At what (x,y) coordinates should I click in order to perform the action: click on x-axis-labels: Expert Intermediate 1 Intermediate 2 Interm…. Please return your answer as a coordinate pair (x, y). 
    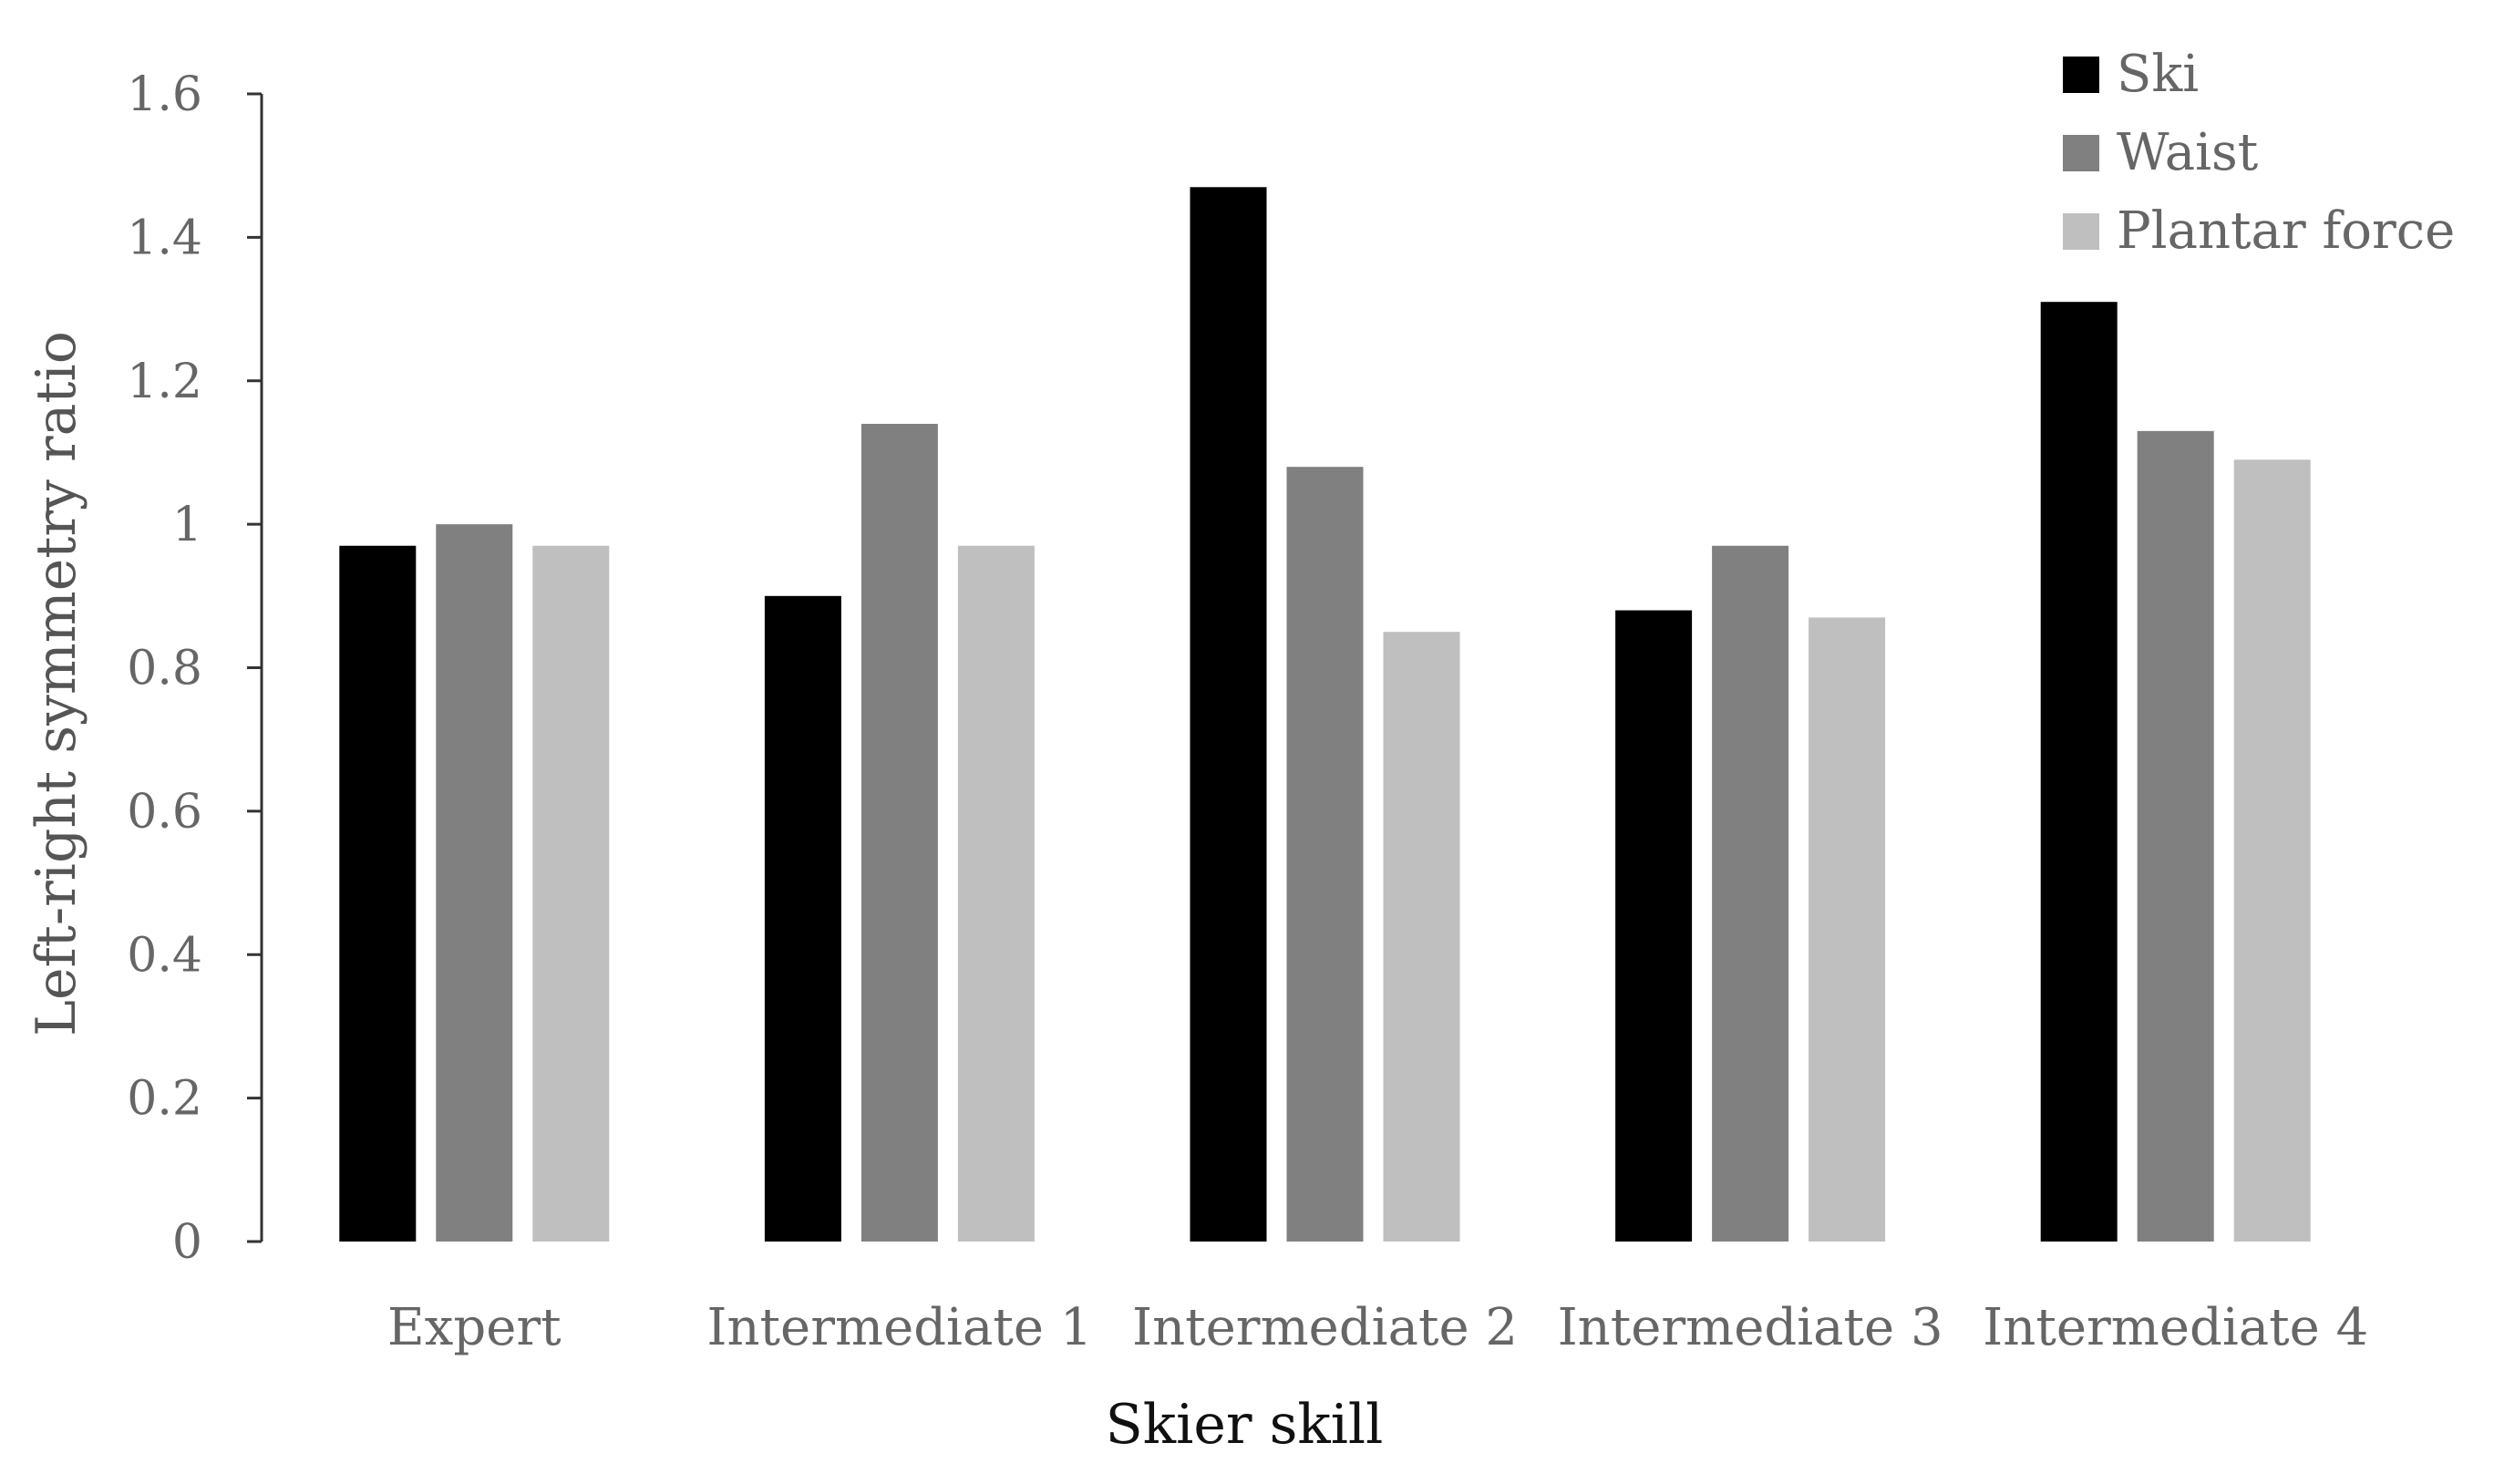
    Looking at the image, I should click on (1378, 1327).